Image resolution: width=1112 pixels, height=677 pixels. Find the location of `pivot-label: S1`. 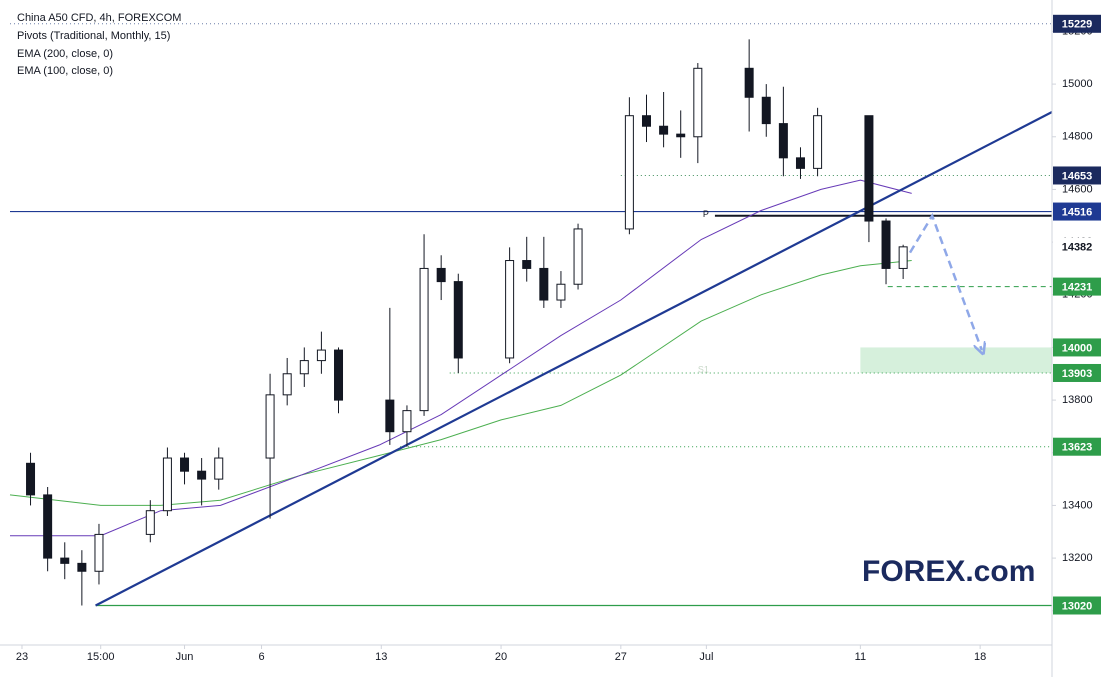

pivot-label: S1 is located at coordinates (703, 370).